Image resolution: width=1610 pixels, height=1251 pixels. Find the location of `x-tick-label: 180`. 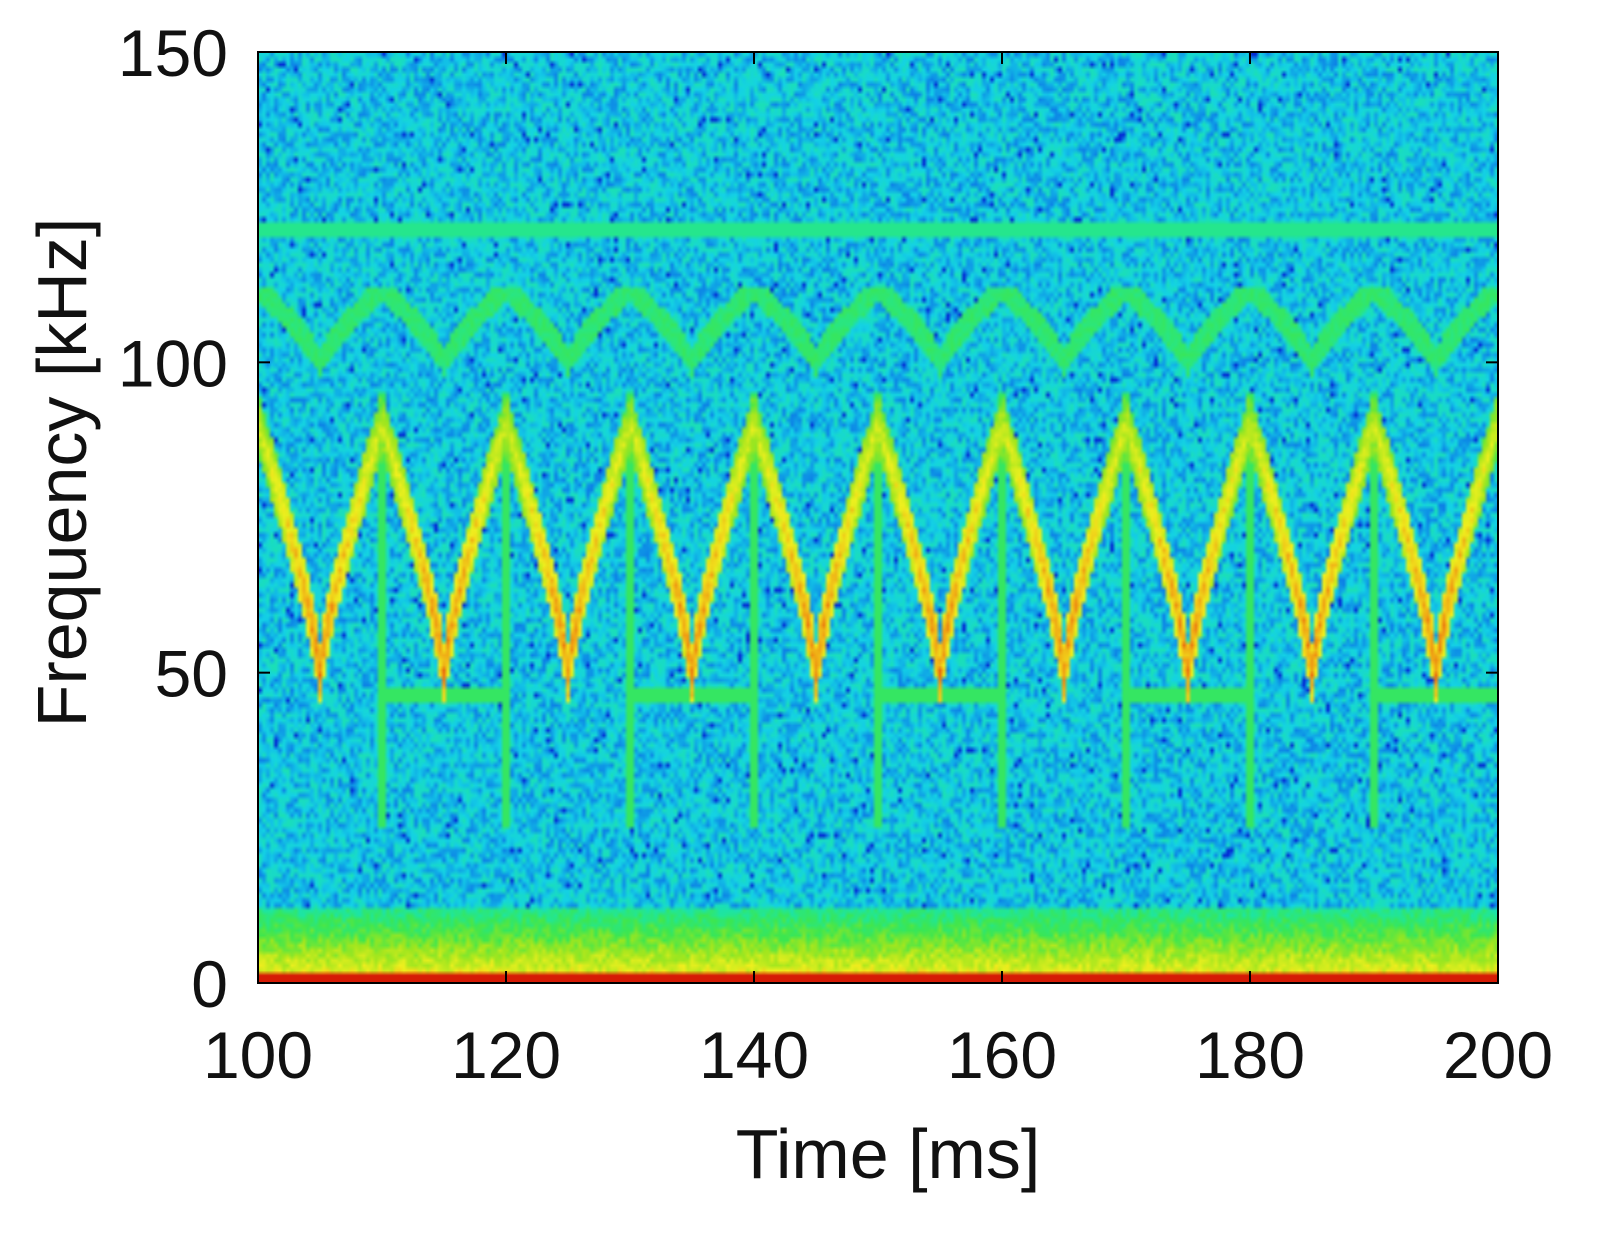

x-tick-label: 180 is located at coordinates (1250, 1055).